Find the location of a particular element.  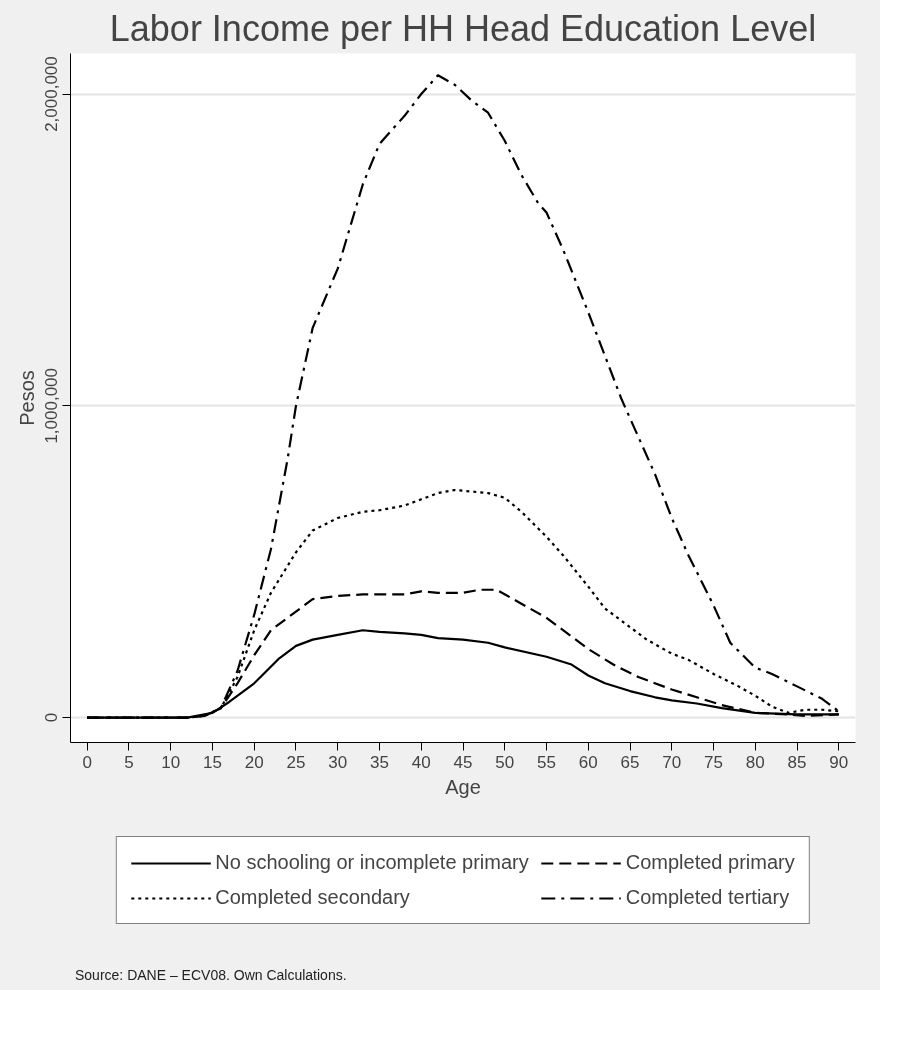

legend-label: No schooling or incomplete primary is located at coordinates (372, 862).